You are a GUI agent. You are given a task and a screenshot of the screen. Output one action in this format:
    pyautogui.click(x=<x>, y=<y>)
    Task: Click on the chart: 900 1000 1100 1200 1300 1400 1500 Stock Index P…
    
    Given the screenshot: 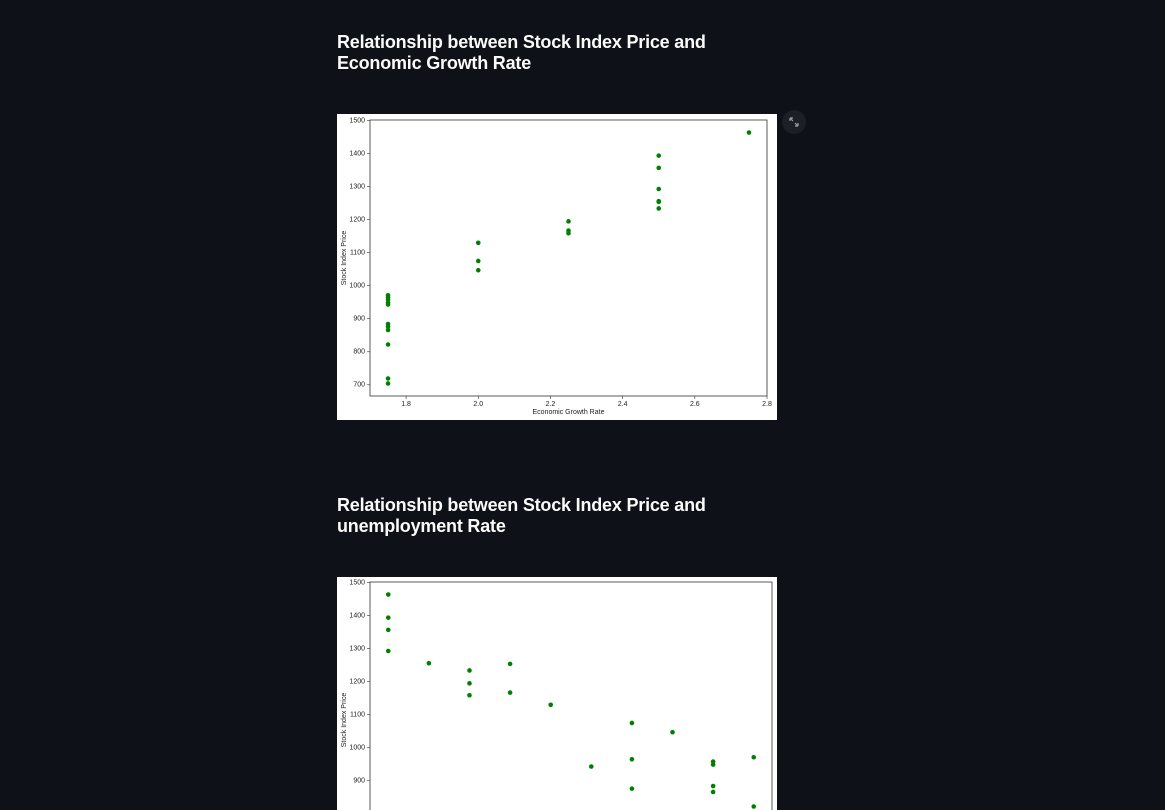 What is the action you would take?
    pyautogui.click(x=557, y=693)
    